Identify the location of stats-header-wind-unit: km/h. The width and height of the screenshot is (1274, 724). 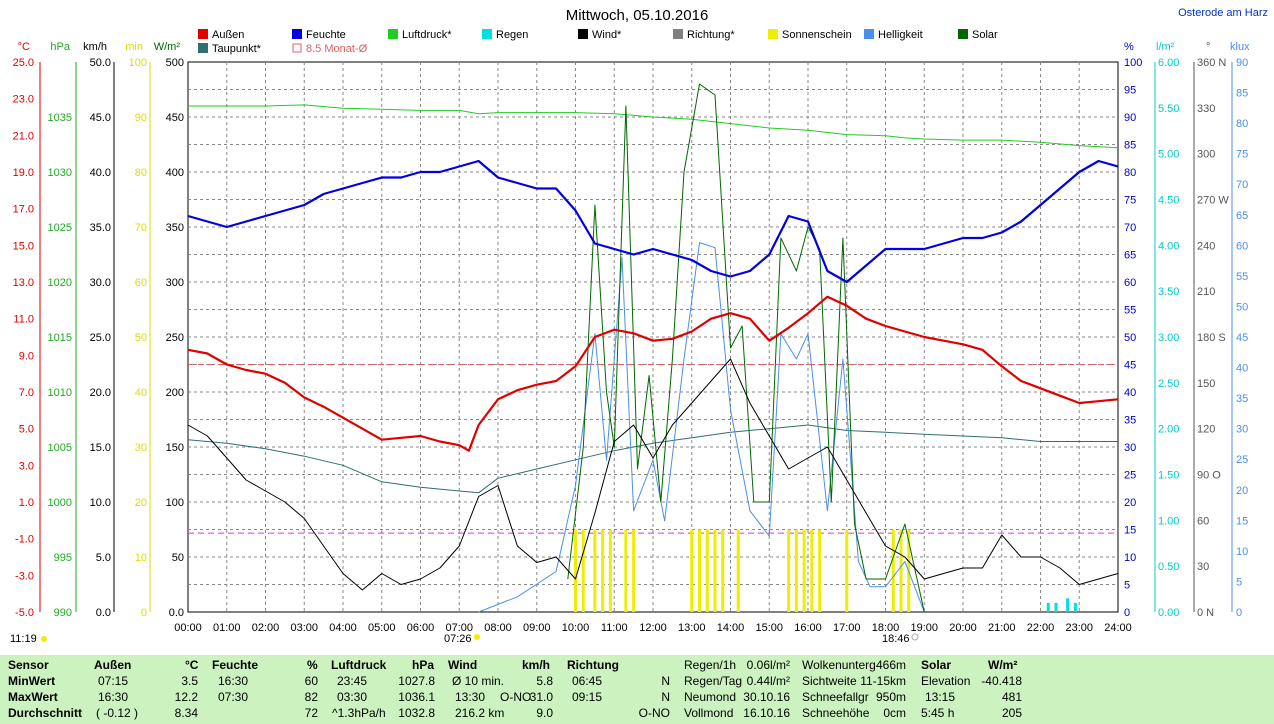
(536, 665).